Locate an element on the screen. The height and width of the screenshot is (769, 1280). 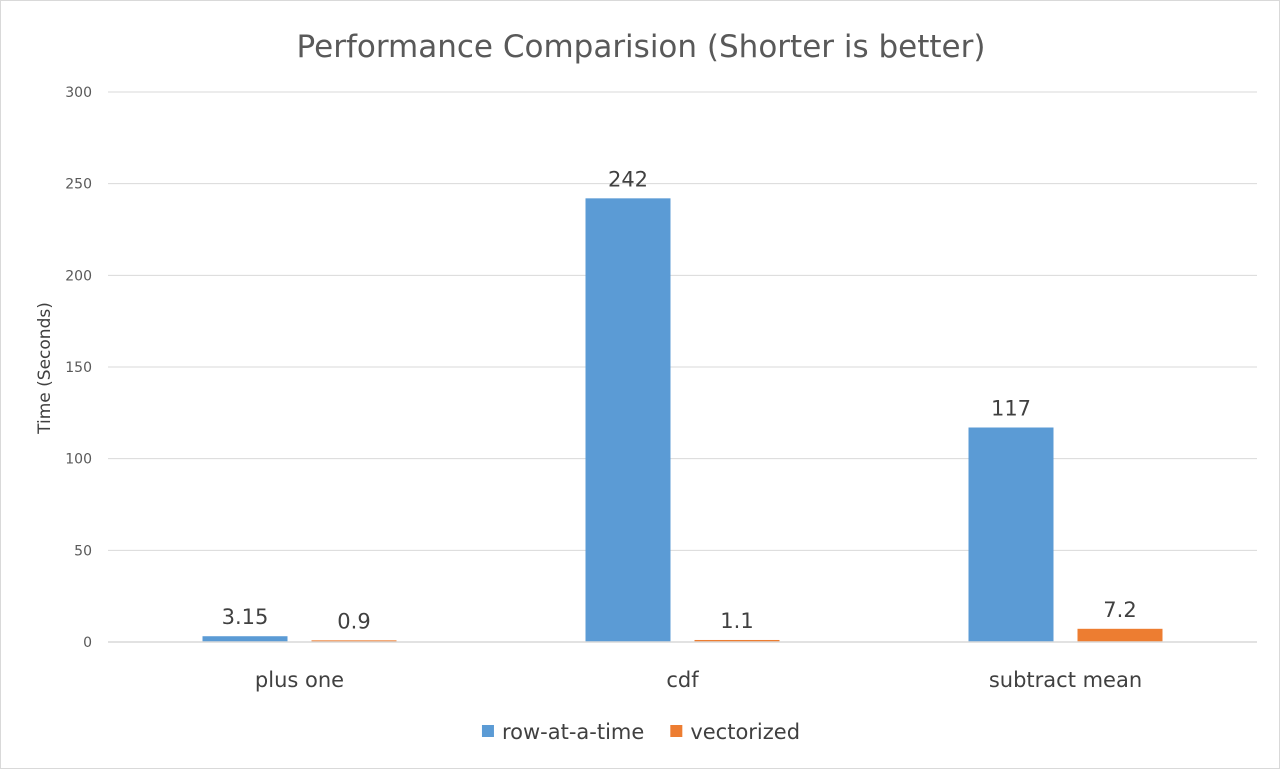
legend-label: vectorized is located at coordinates (745, 732).